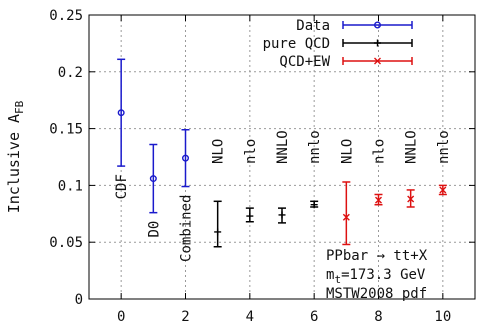 The height and width of the screenshot is (325, 486). What do you see at coordinates (377, 256) in the screenshot?
I see `info-line-process: PPbar → tt+X` at bounding box center [377, 256].